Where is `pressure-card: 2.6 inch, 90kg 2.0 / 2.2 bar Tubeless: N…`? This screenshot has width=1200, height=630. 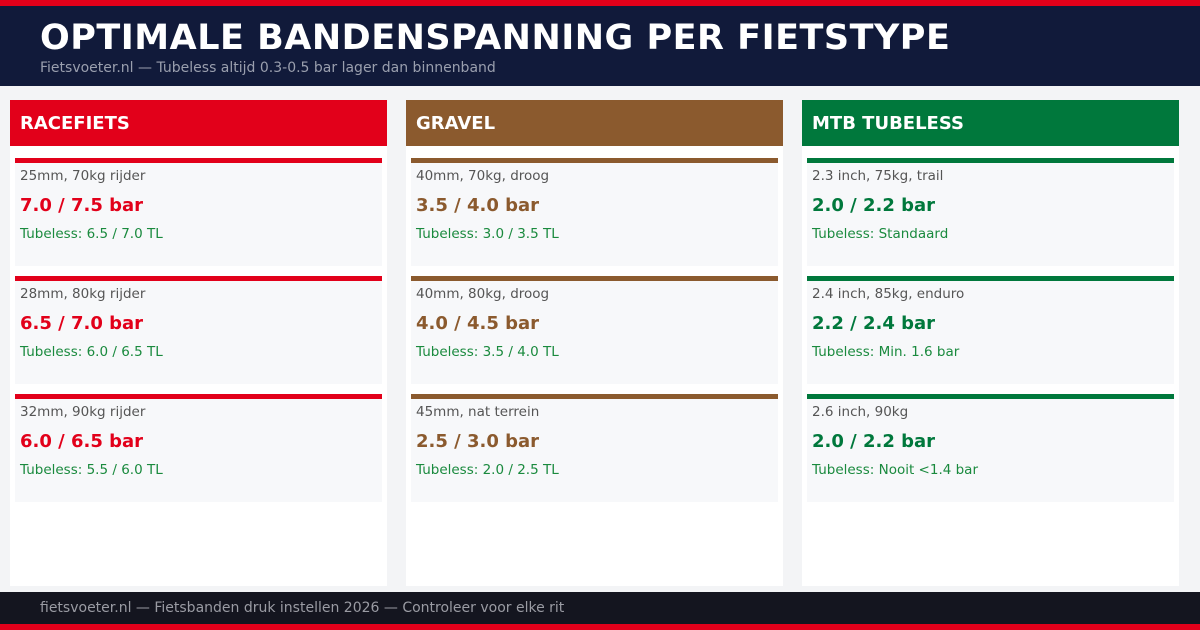
pressure-card: 2.6 inch, 90kg 2.0 / 2.2 bar Tubeless: N… is located at coordinates (990, 448).